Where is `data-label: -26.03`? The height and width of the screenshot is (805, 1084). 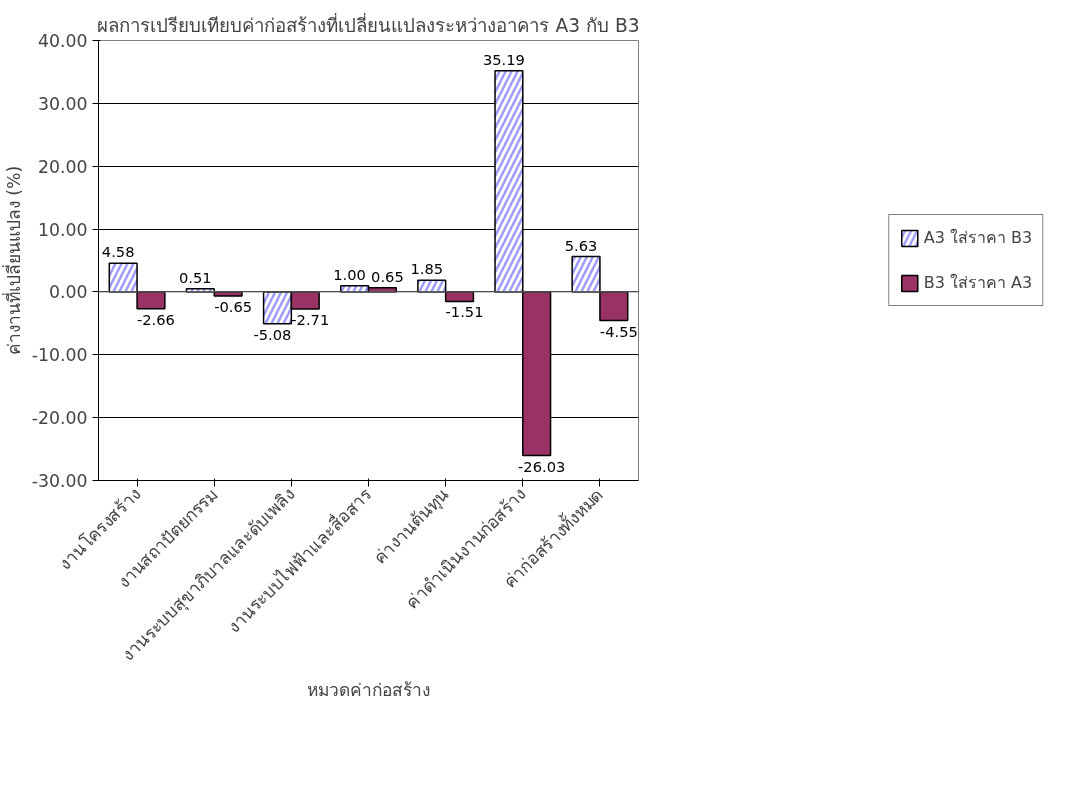 data-label: -26.03 is located at coordinates (542, 466).